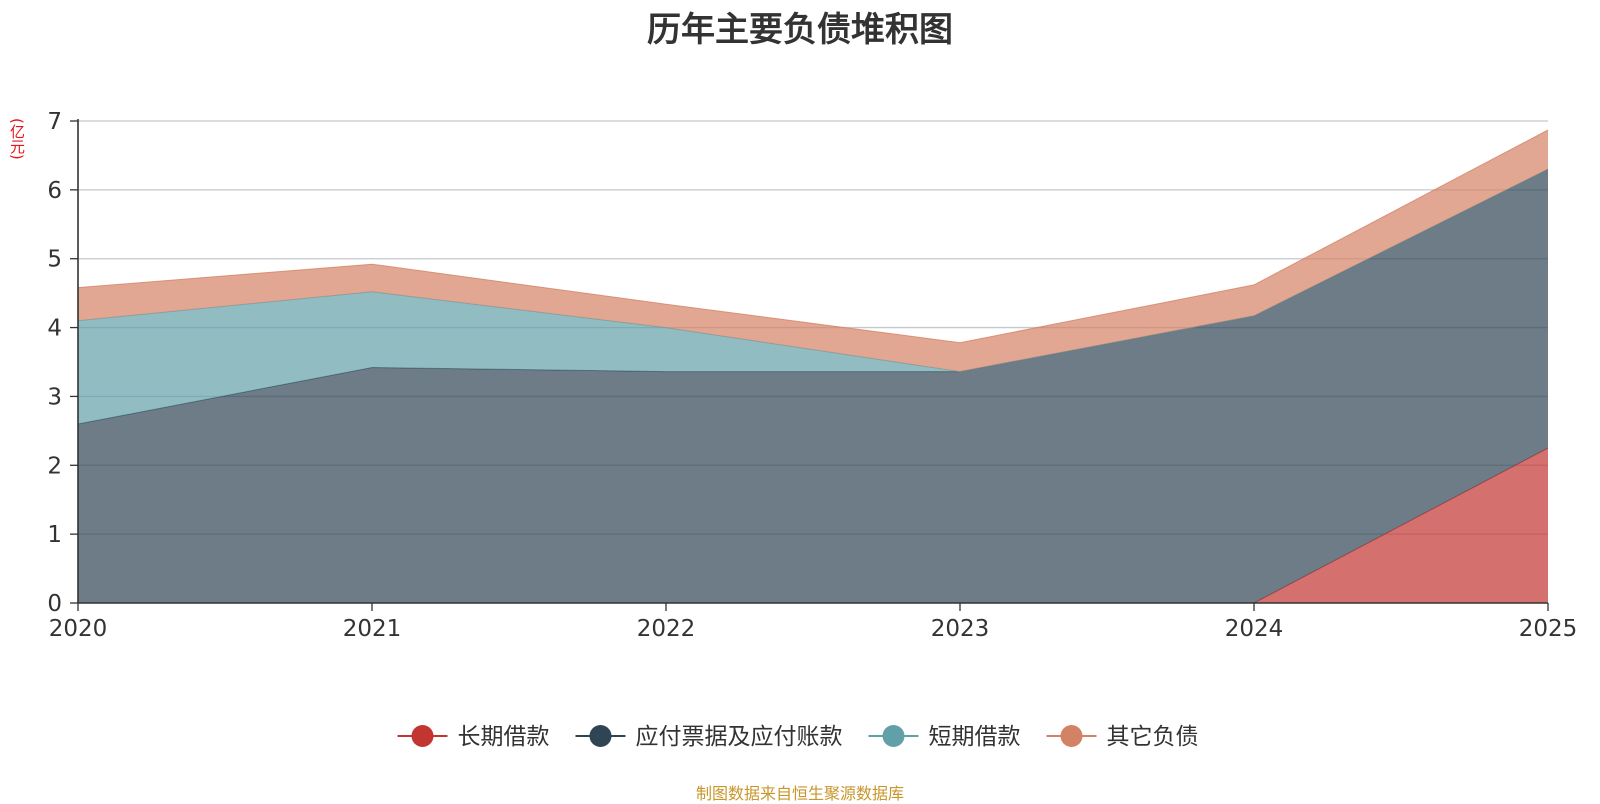  I want to click on y-tick-label: 7, so click(54, 122).